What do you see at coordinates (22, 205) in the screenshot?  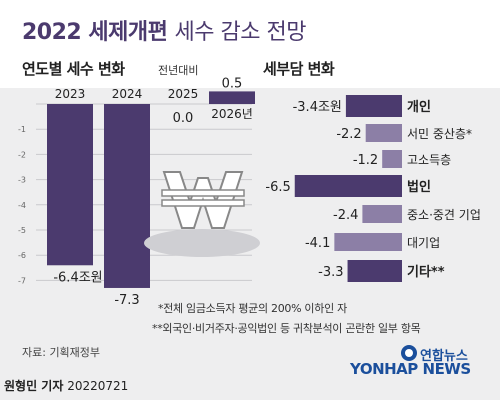 I see `y-tick-label: -4` at bounding box center [22, 205].